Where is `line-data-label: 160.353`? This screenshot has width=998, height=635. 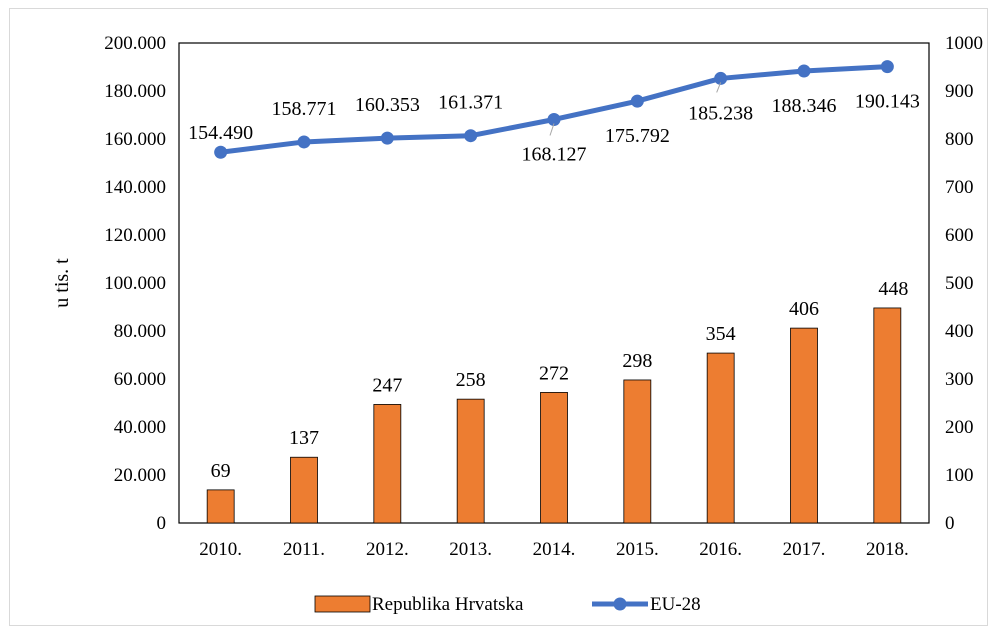 line-data-label: 160.353 is located at coordinates (387, 105).